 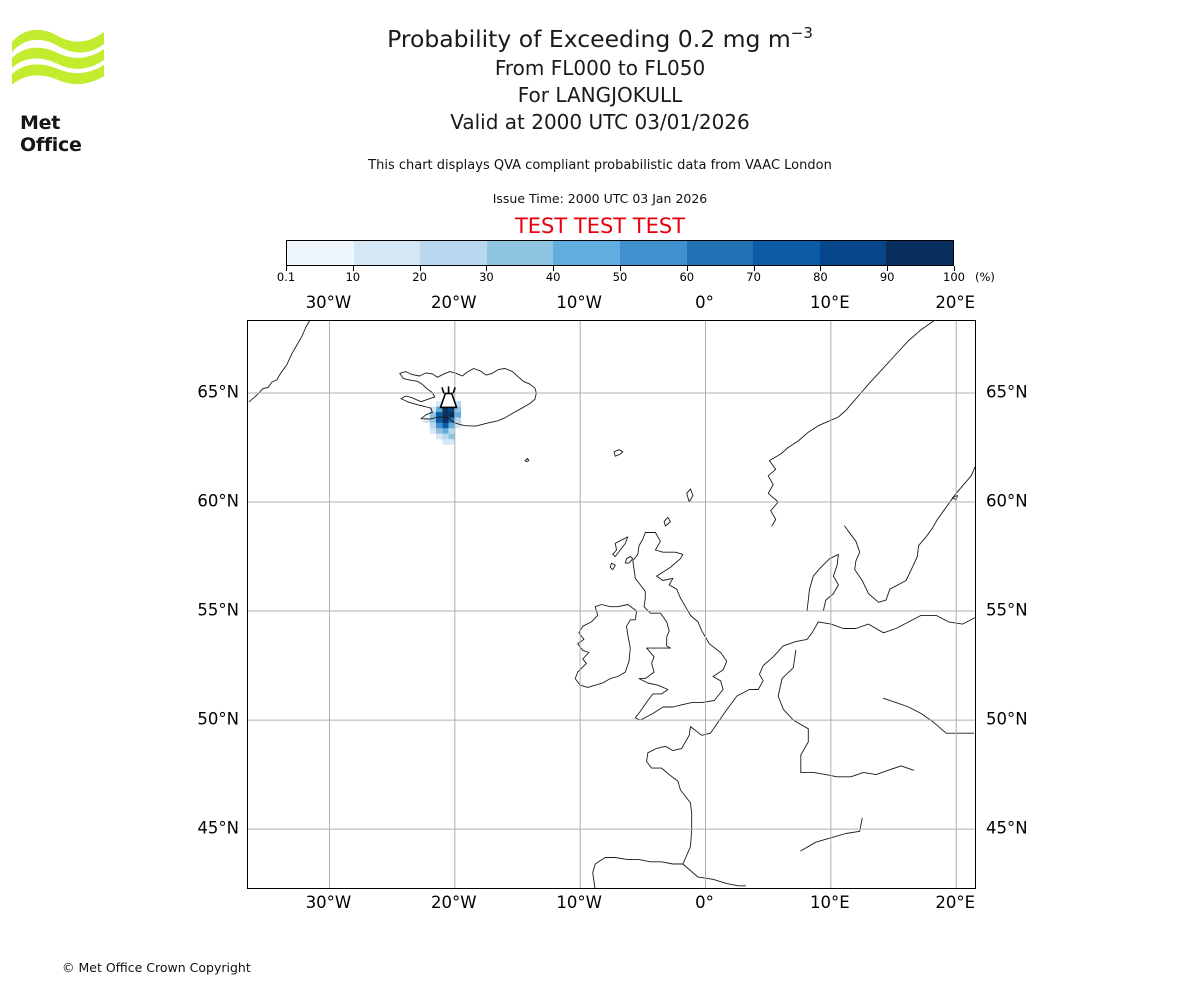 I want to click on met-office-logo-text: Met Office, so click(x=51, y=134).